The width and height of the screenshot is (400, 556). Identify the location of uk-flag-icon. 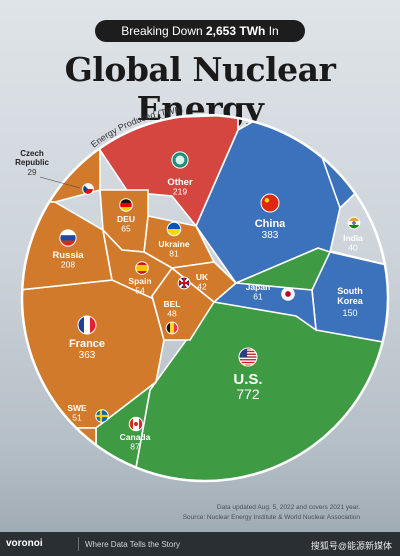
(184, 283).